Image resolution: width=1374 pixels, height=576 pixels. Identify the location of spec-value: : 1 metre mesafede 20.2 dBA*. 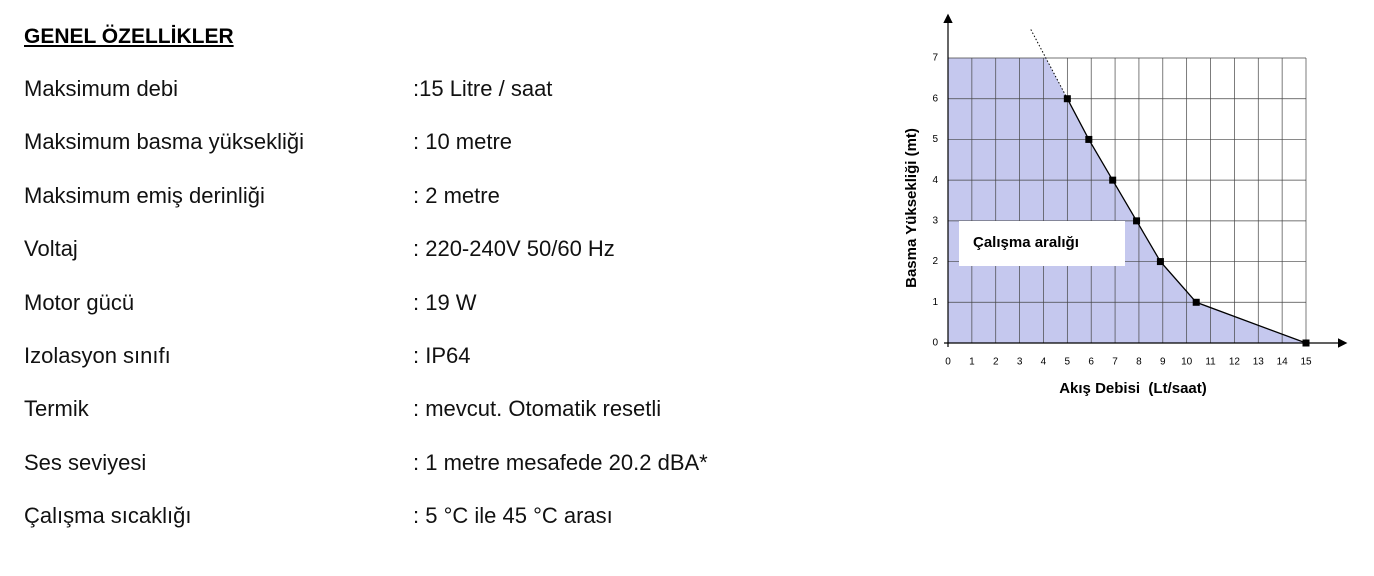
(560, 462).